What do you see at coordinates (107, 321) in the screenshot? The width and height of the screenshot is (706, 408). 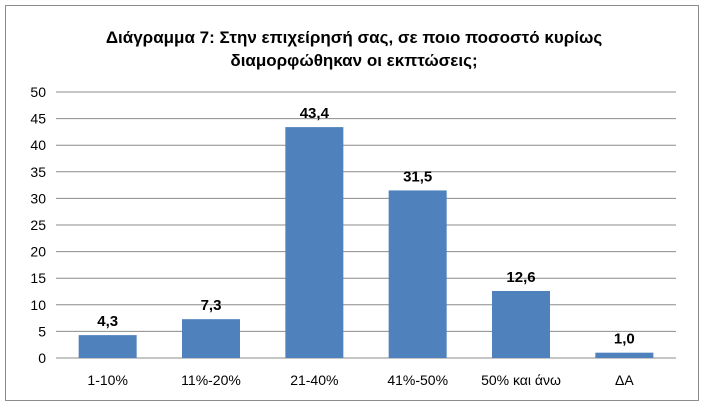 I see `data-label-0: 4,3` at bounding box center [107, 321].